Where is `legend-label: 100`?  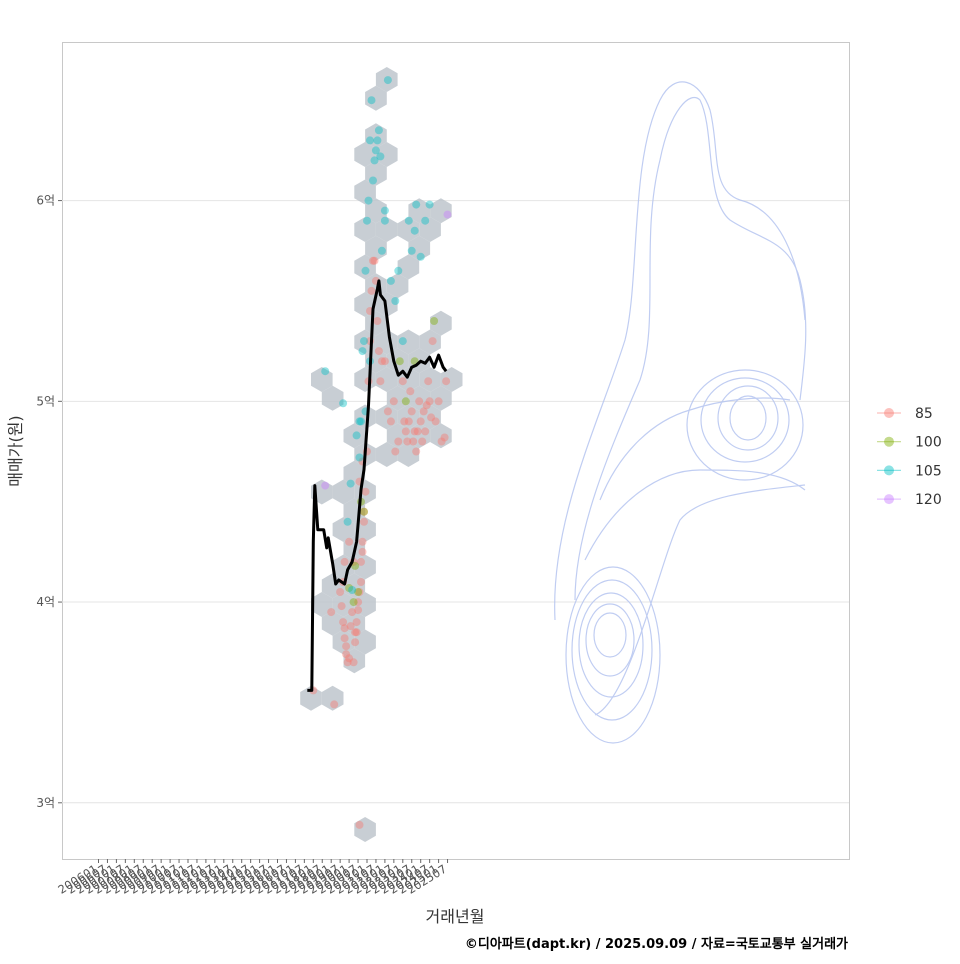 legend-label: 100 is located at coordinates (928, 443).